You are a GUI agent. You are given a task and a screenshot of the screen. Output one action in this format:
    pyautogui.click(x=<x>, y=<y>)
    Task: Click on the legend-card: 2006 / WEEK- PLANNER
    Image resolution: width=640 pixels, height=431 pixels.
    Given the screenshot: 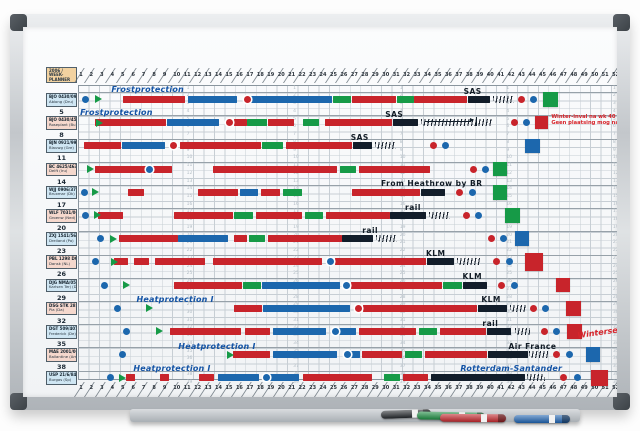 What is the action you would take?
    pyautogui.click(x=61, y=75)
    